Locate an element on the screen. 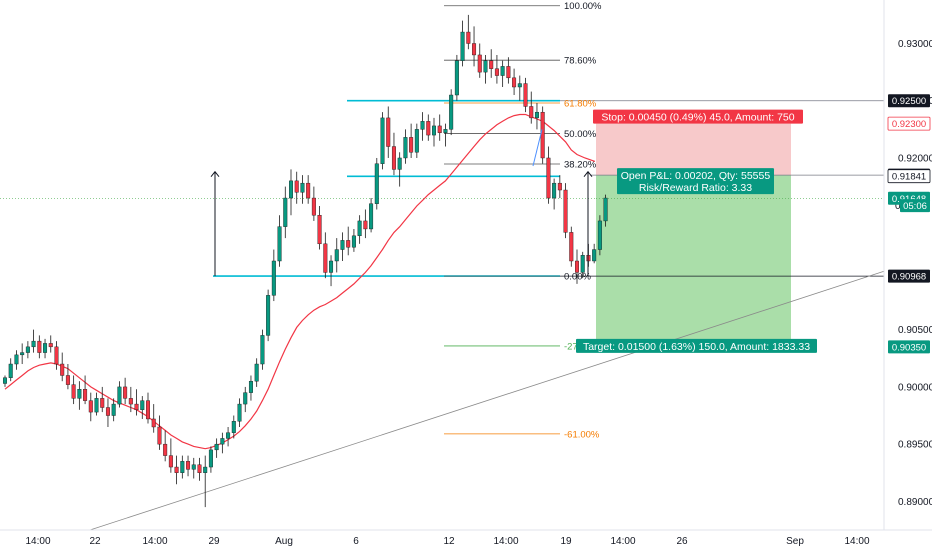 The width and height of the screenshot is (932, 555). fib-level-label: -61.00% is located at coordinates (582, 434).